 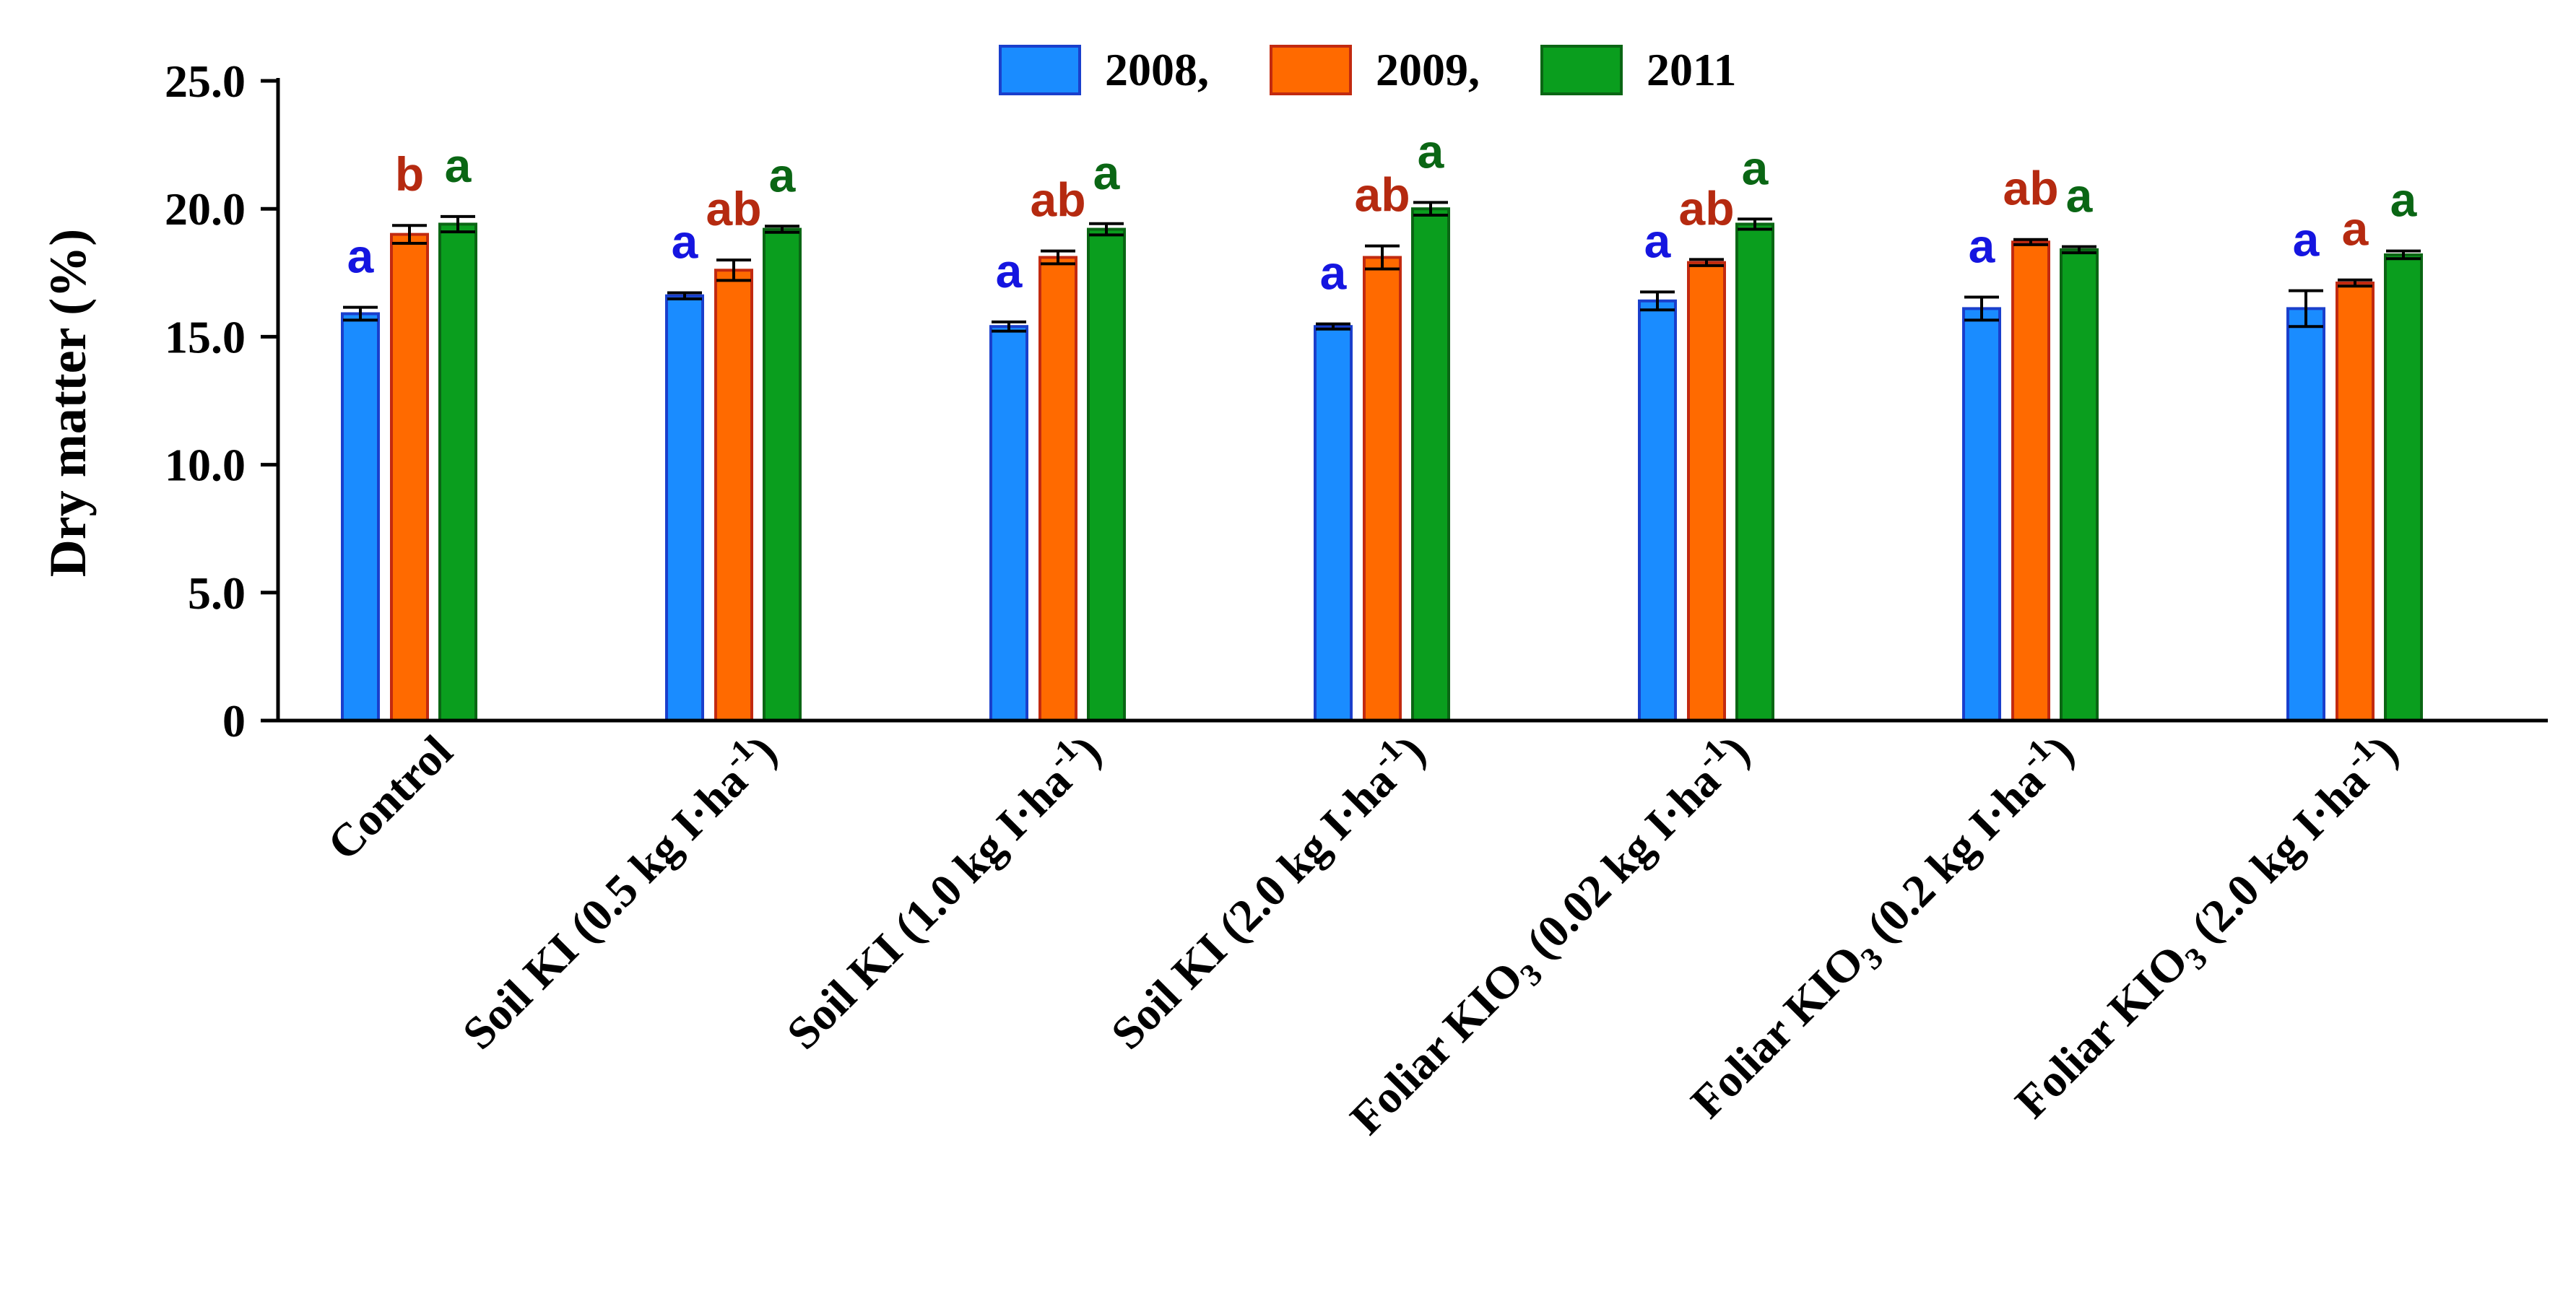 I want to click on y-axis-label: Dry matter (%), so click(x=68, y=403).